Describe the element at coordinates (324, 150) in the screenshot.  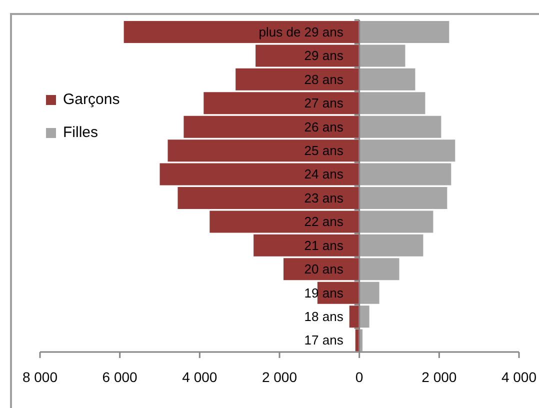
I see `y-tick-label: 25 ans` at that location.